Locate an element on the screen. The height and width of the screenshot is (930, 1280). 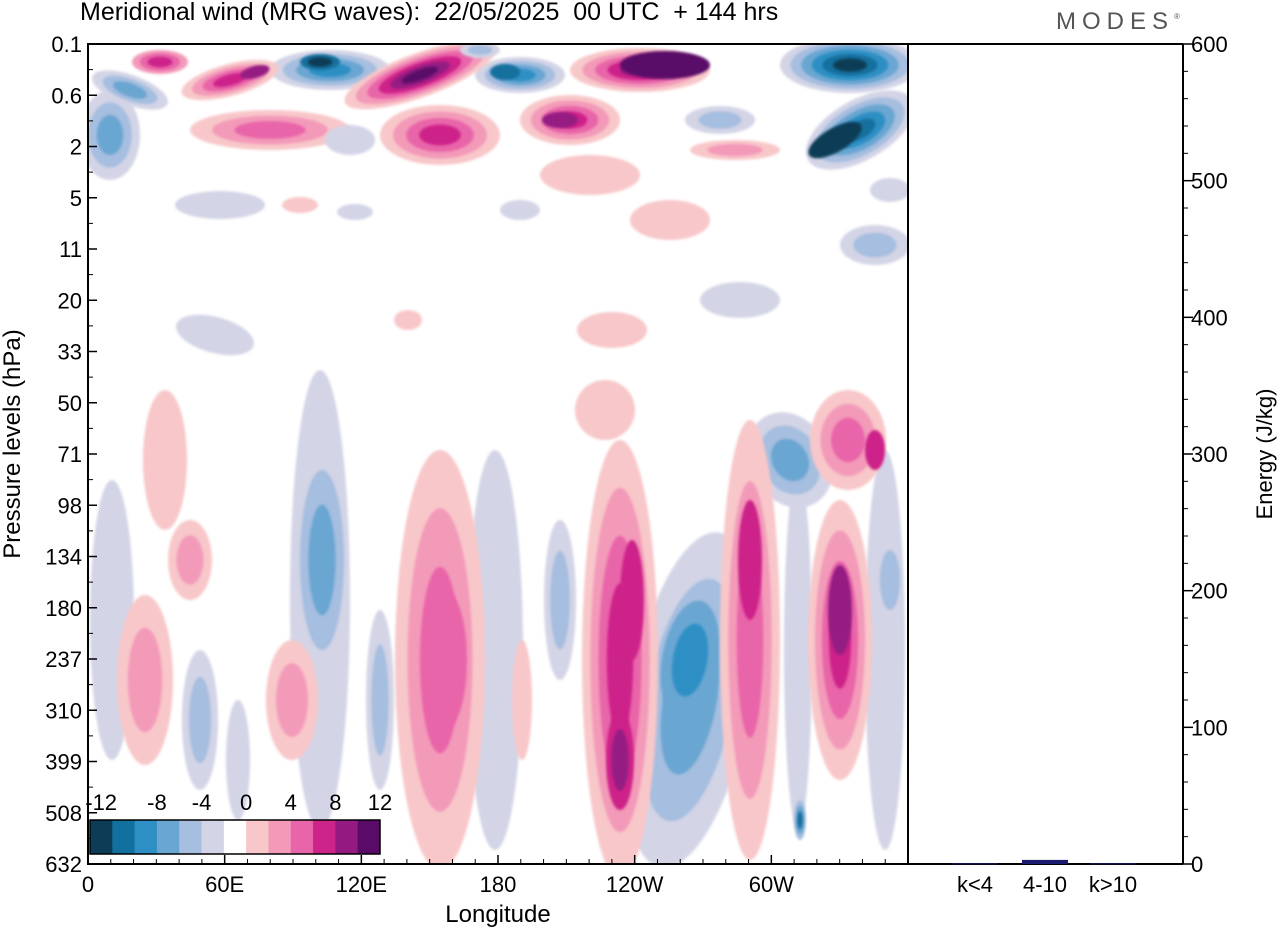
y-tick-label: 50 is located at coordinates (70, 403).